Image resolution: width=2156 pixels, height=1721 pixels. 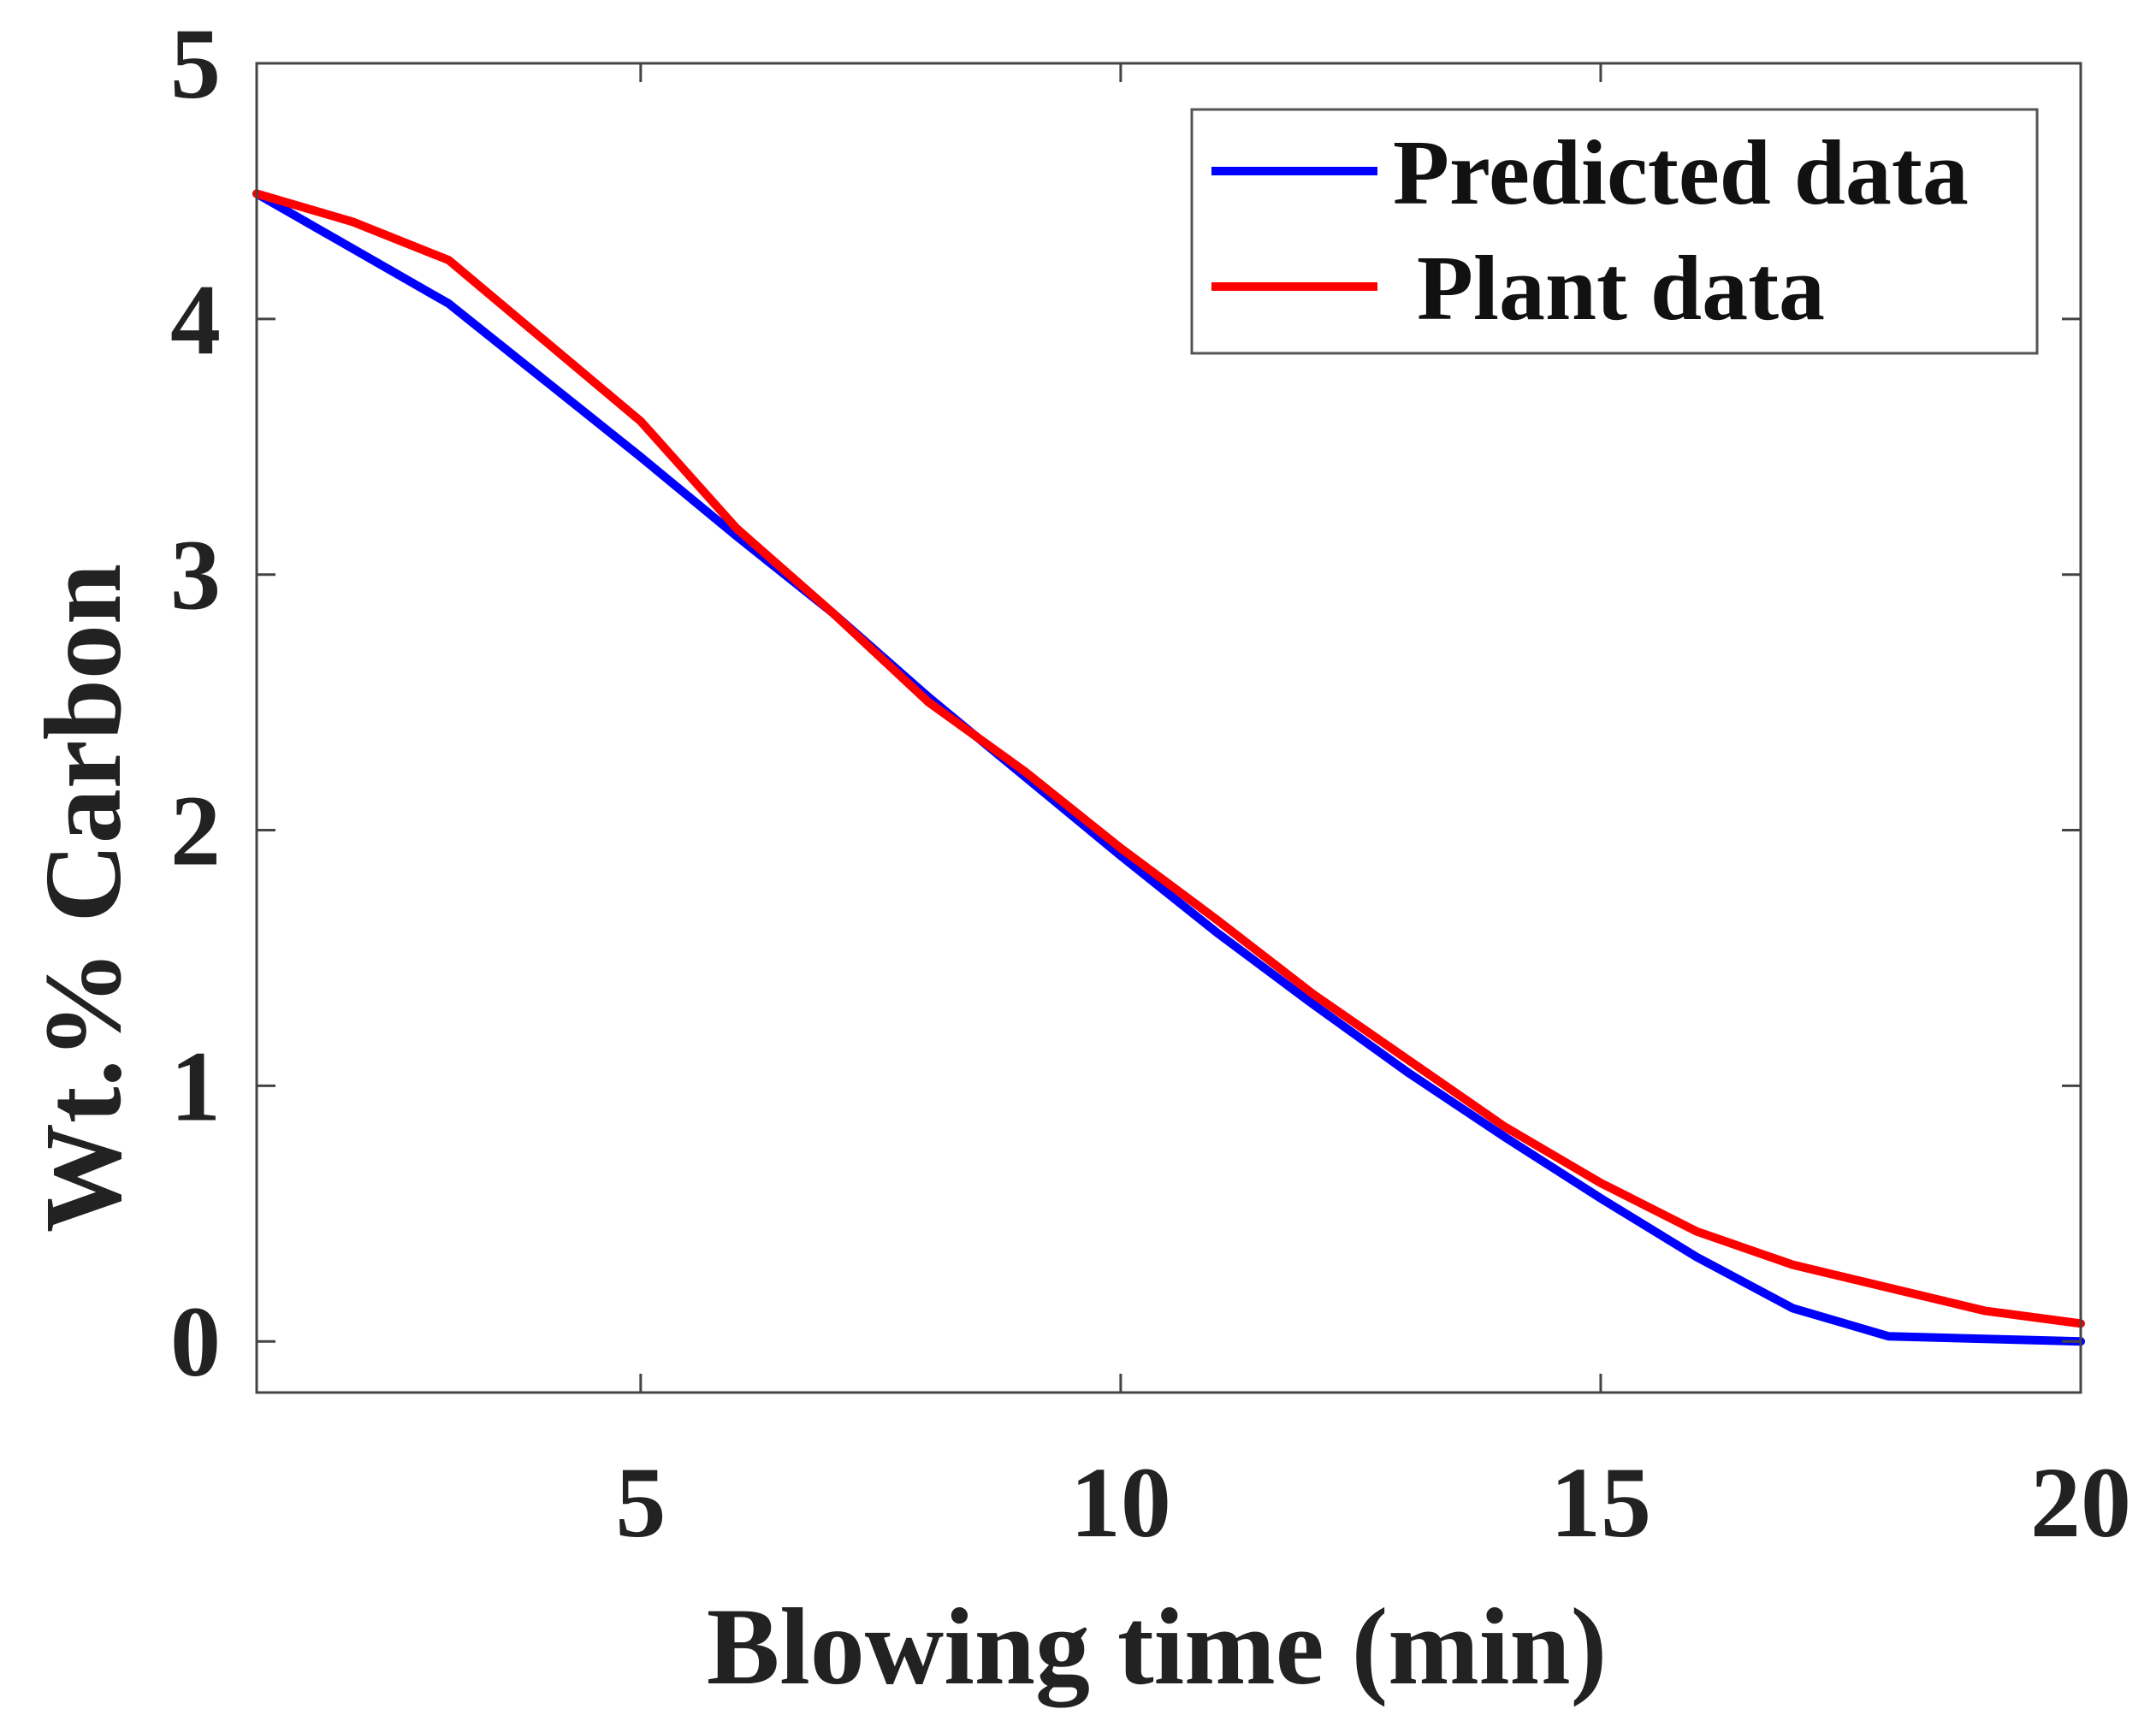 What do you see at coordinates (195, 64) in the screenshot?
I see `y-tick-label-5: 5` at bounding box center [195, 64].